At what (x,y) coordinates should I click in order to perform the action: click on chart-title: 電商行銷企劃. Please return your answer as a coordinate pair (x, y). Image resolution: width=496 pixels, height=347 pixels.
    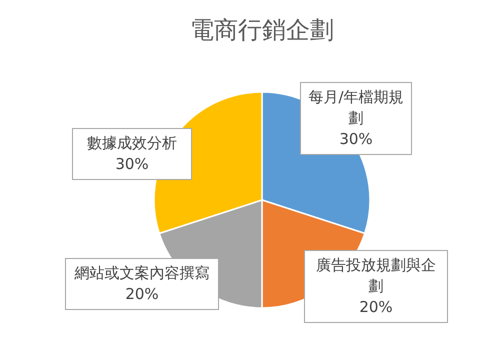
    Looking at the image, I should click on (262, 30).